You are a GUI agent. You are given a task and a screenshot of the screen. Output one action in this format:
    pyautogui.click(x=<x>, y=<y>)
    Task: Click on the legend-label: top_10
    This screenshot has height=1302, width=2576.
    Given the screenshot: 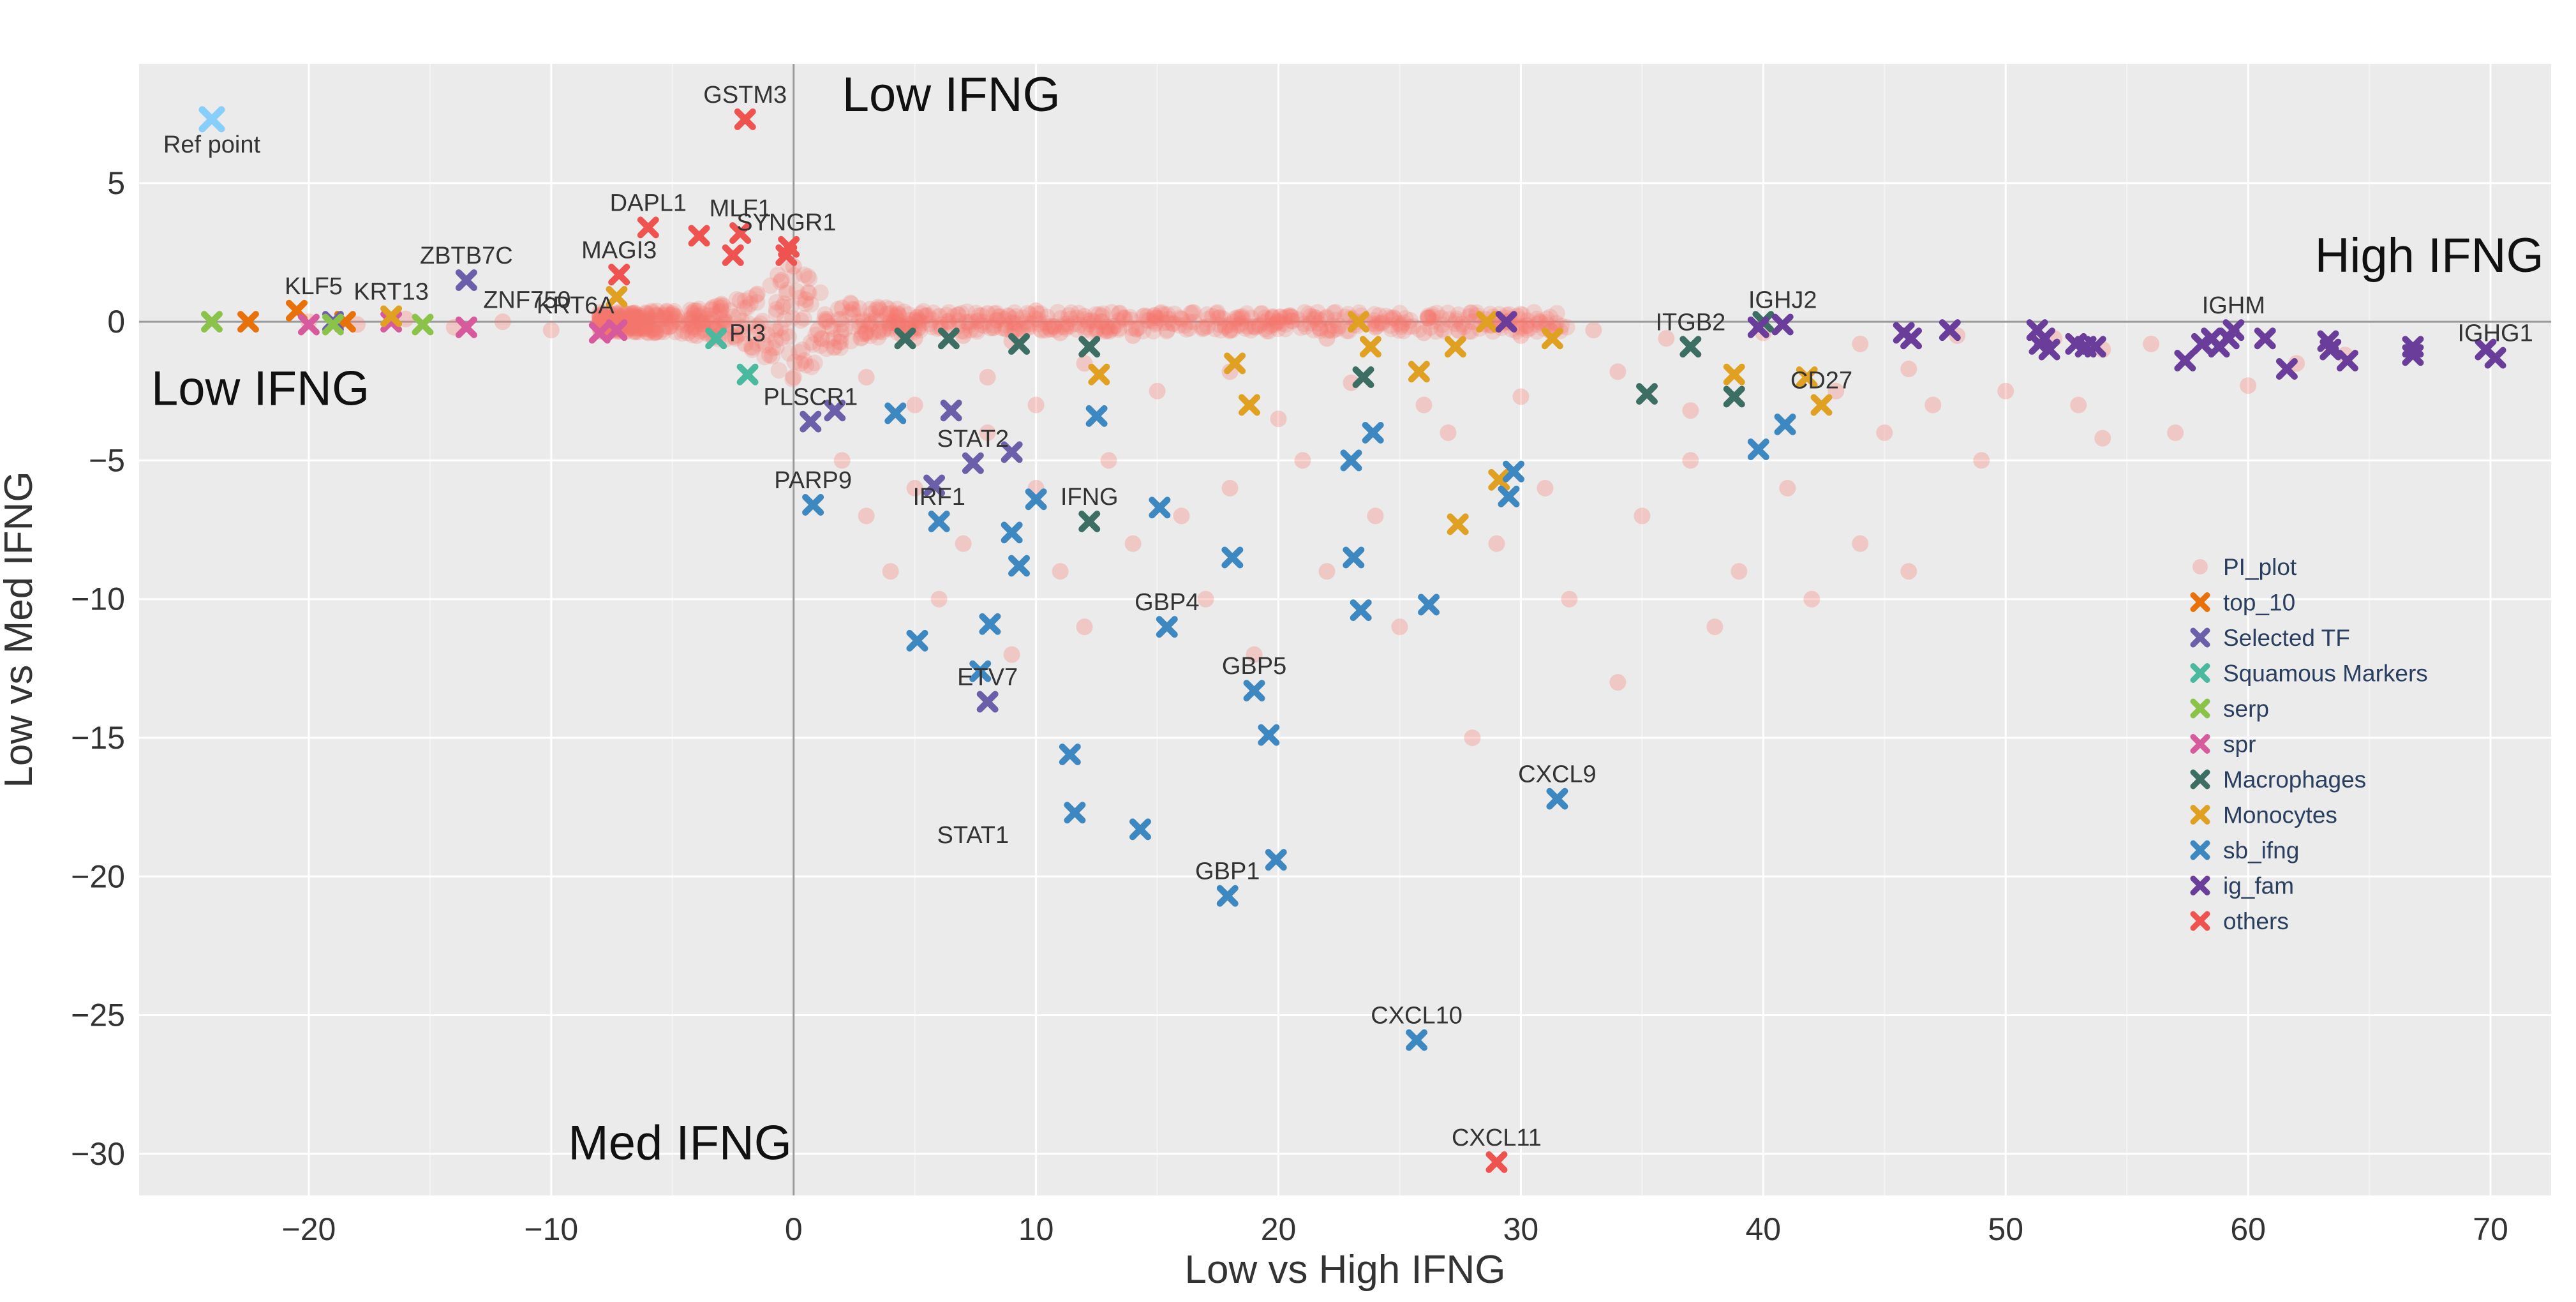 What is the action you would take?
    pyautogui.click(x=2259, y=603)
    